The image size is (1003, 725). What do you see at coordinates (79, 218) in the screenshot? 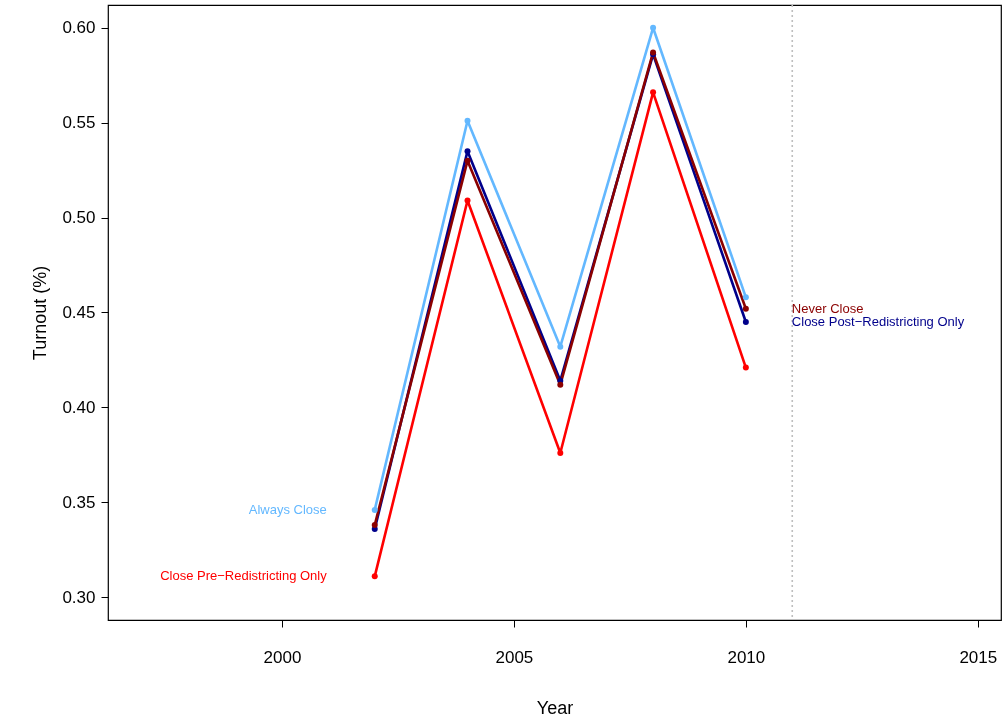
I see `y-tick-label: 0.50` at bounding box center [79, 218].